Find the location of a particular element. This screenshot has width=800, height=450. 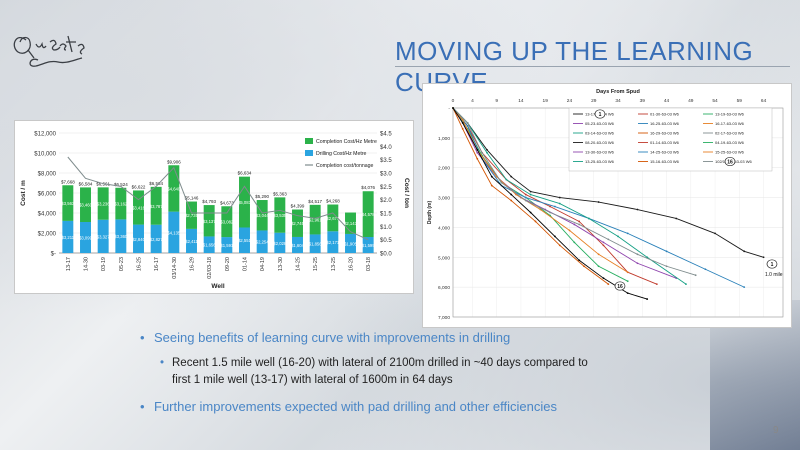

x-tick-label: 54 is located at coordinates (715, 101).